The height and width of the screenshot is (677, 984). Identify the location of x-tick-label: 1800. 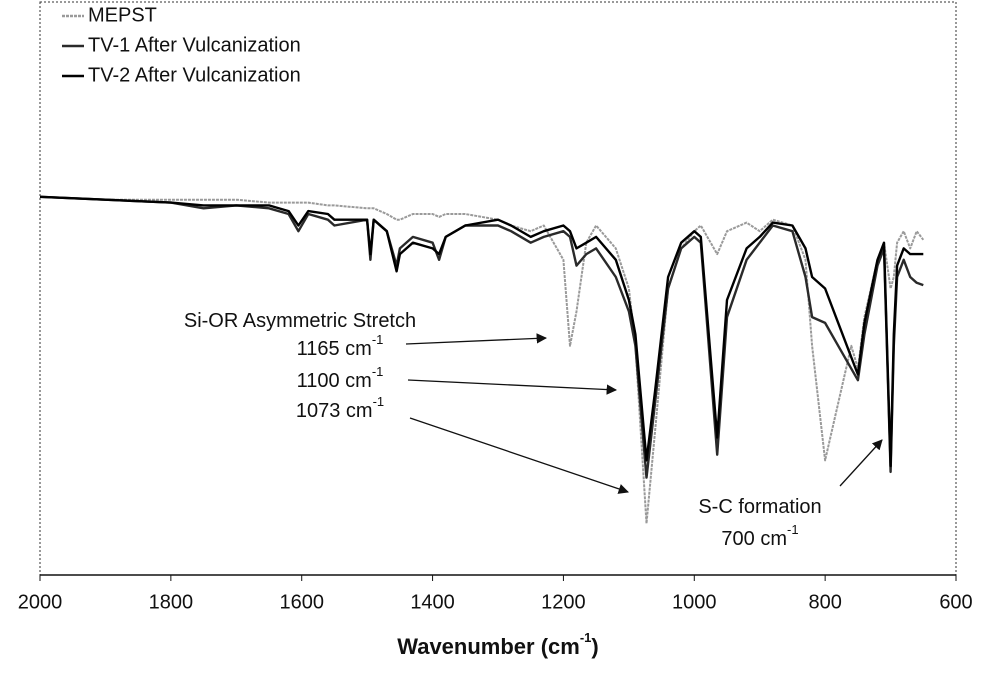
(171, 602).